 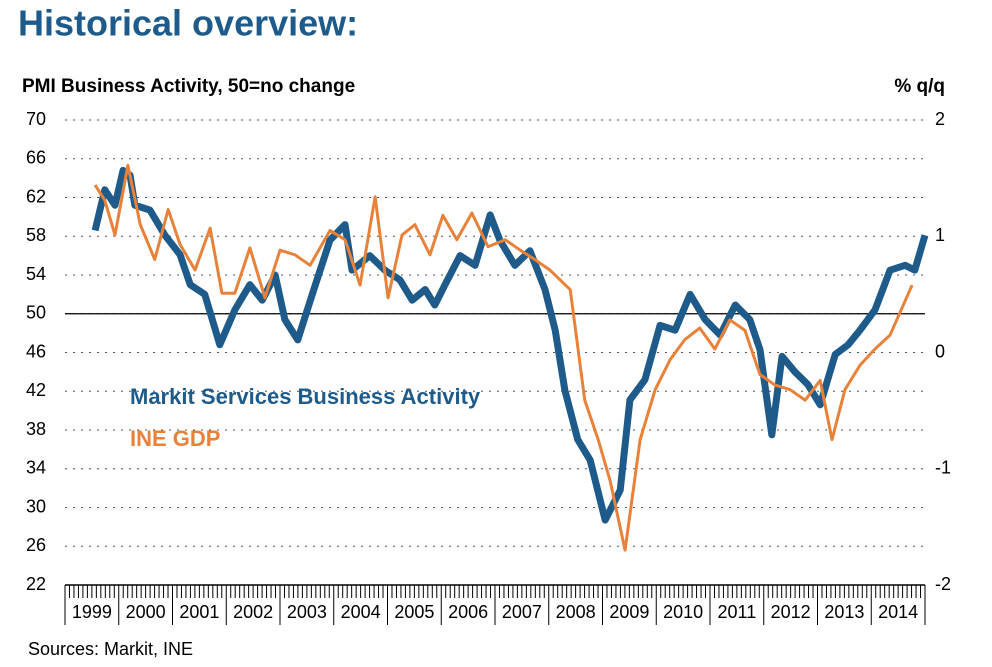 What do you see at coordinates (36, 158) in the screenshot?
I see `y-tick-label: 66` at bounding box center [36, 158].